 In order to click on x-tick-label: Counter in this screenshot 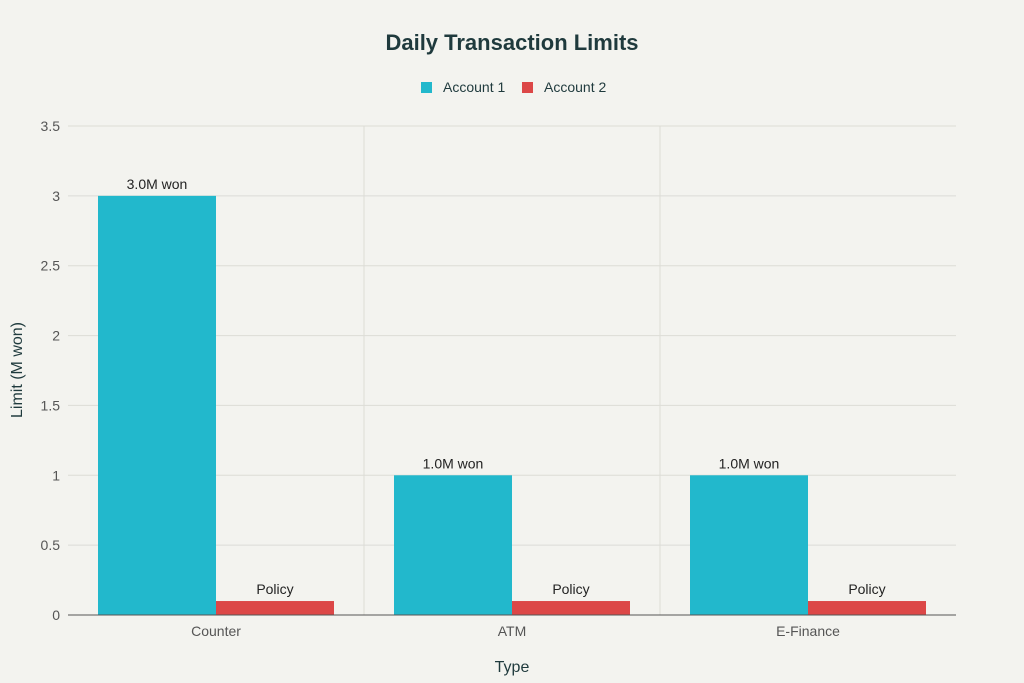, I will do `click(216, 631)`.